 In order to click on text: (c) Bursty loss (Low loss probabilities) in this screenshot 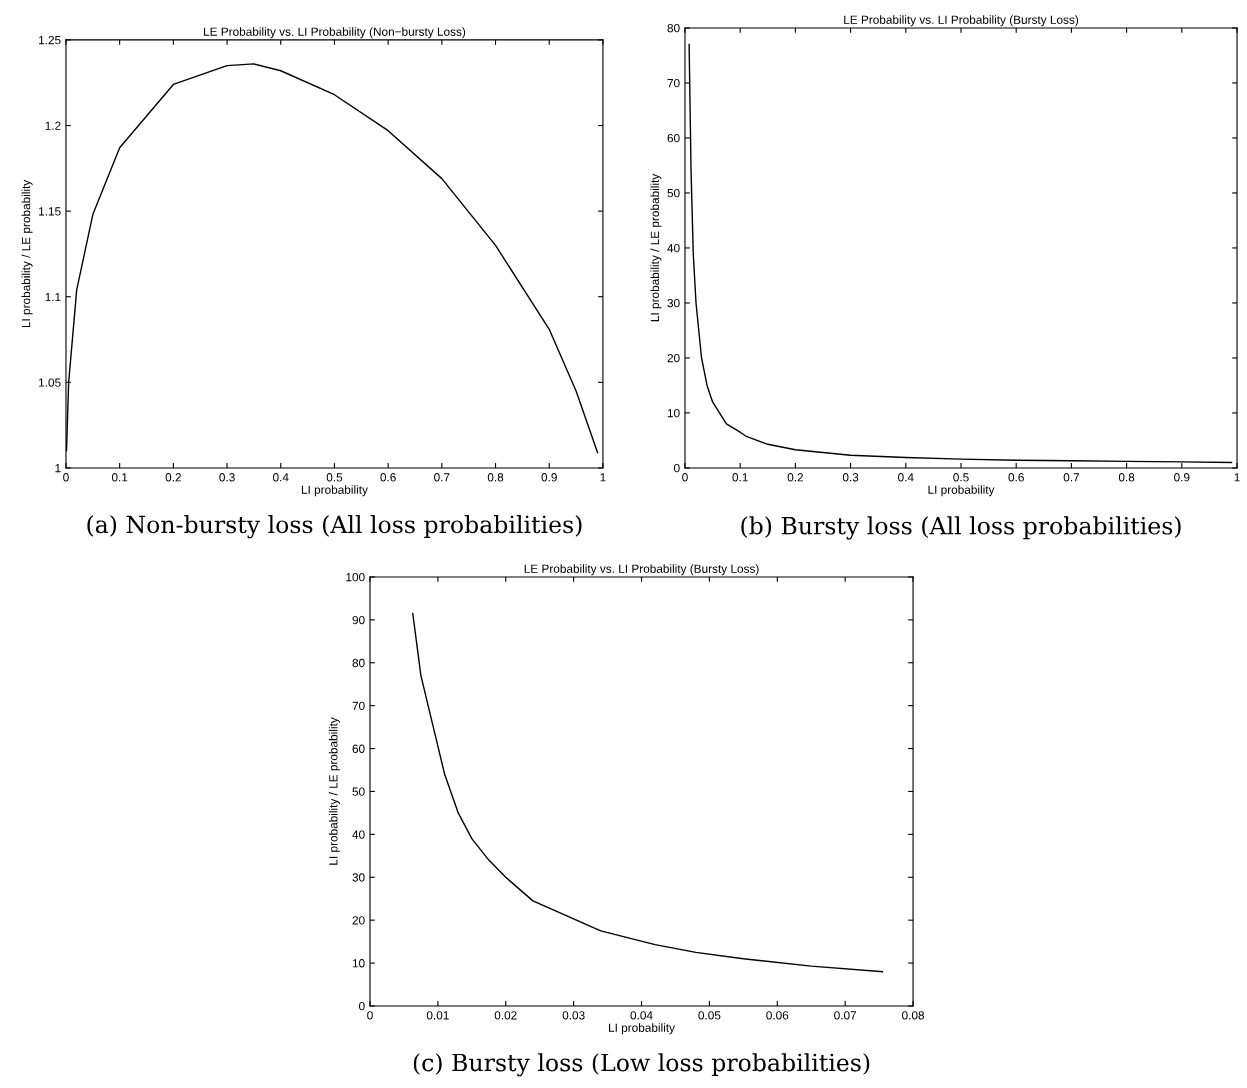, I will do `click(641, 1065)`.